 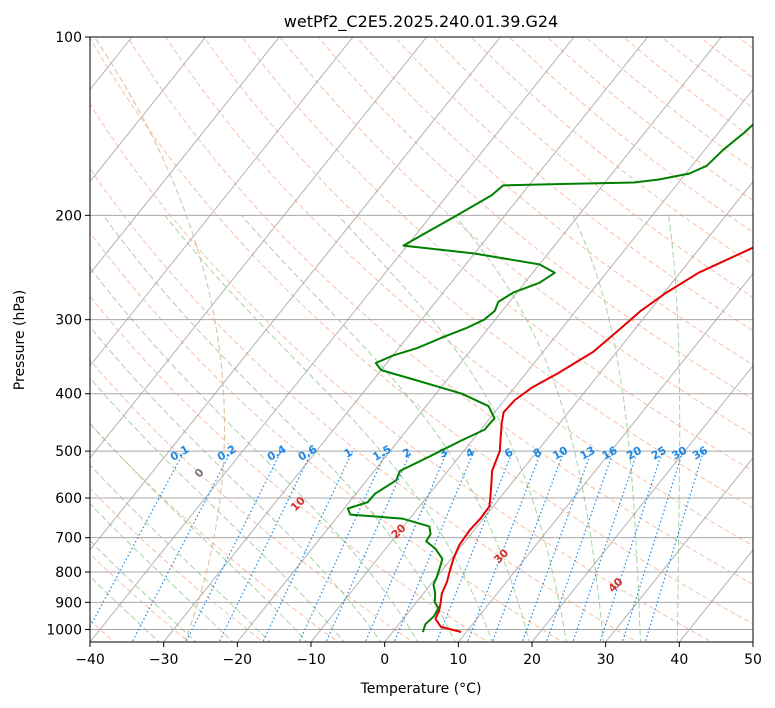 I want to click on mixing-ratio-label: 2, so click(x=406, y=453).